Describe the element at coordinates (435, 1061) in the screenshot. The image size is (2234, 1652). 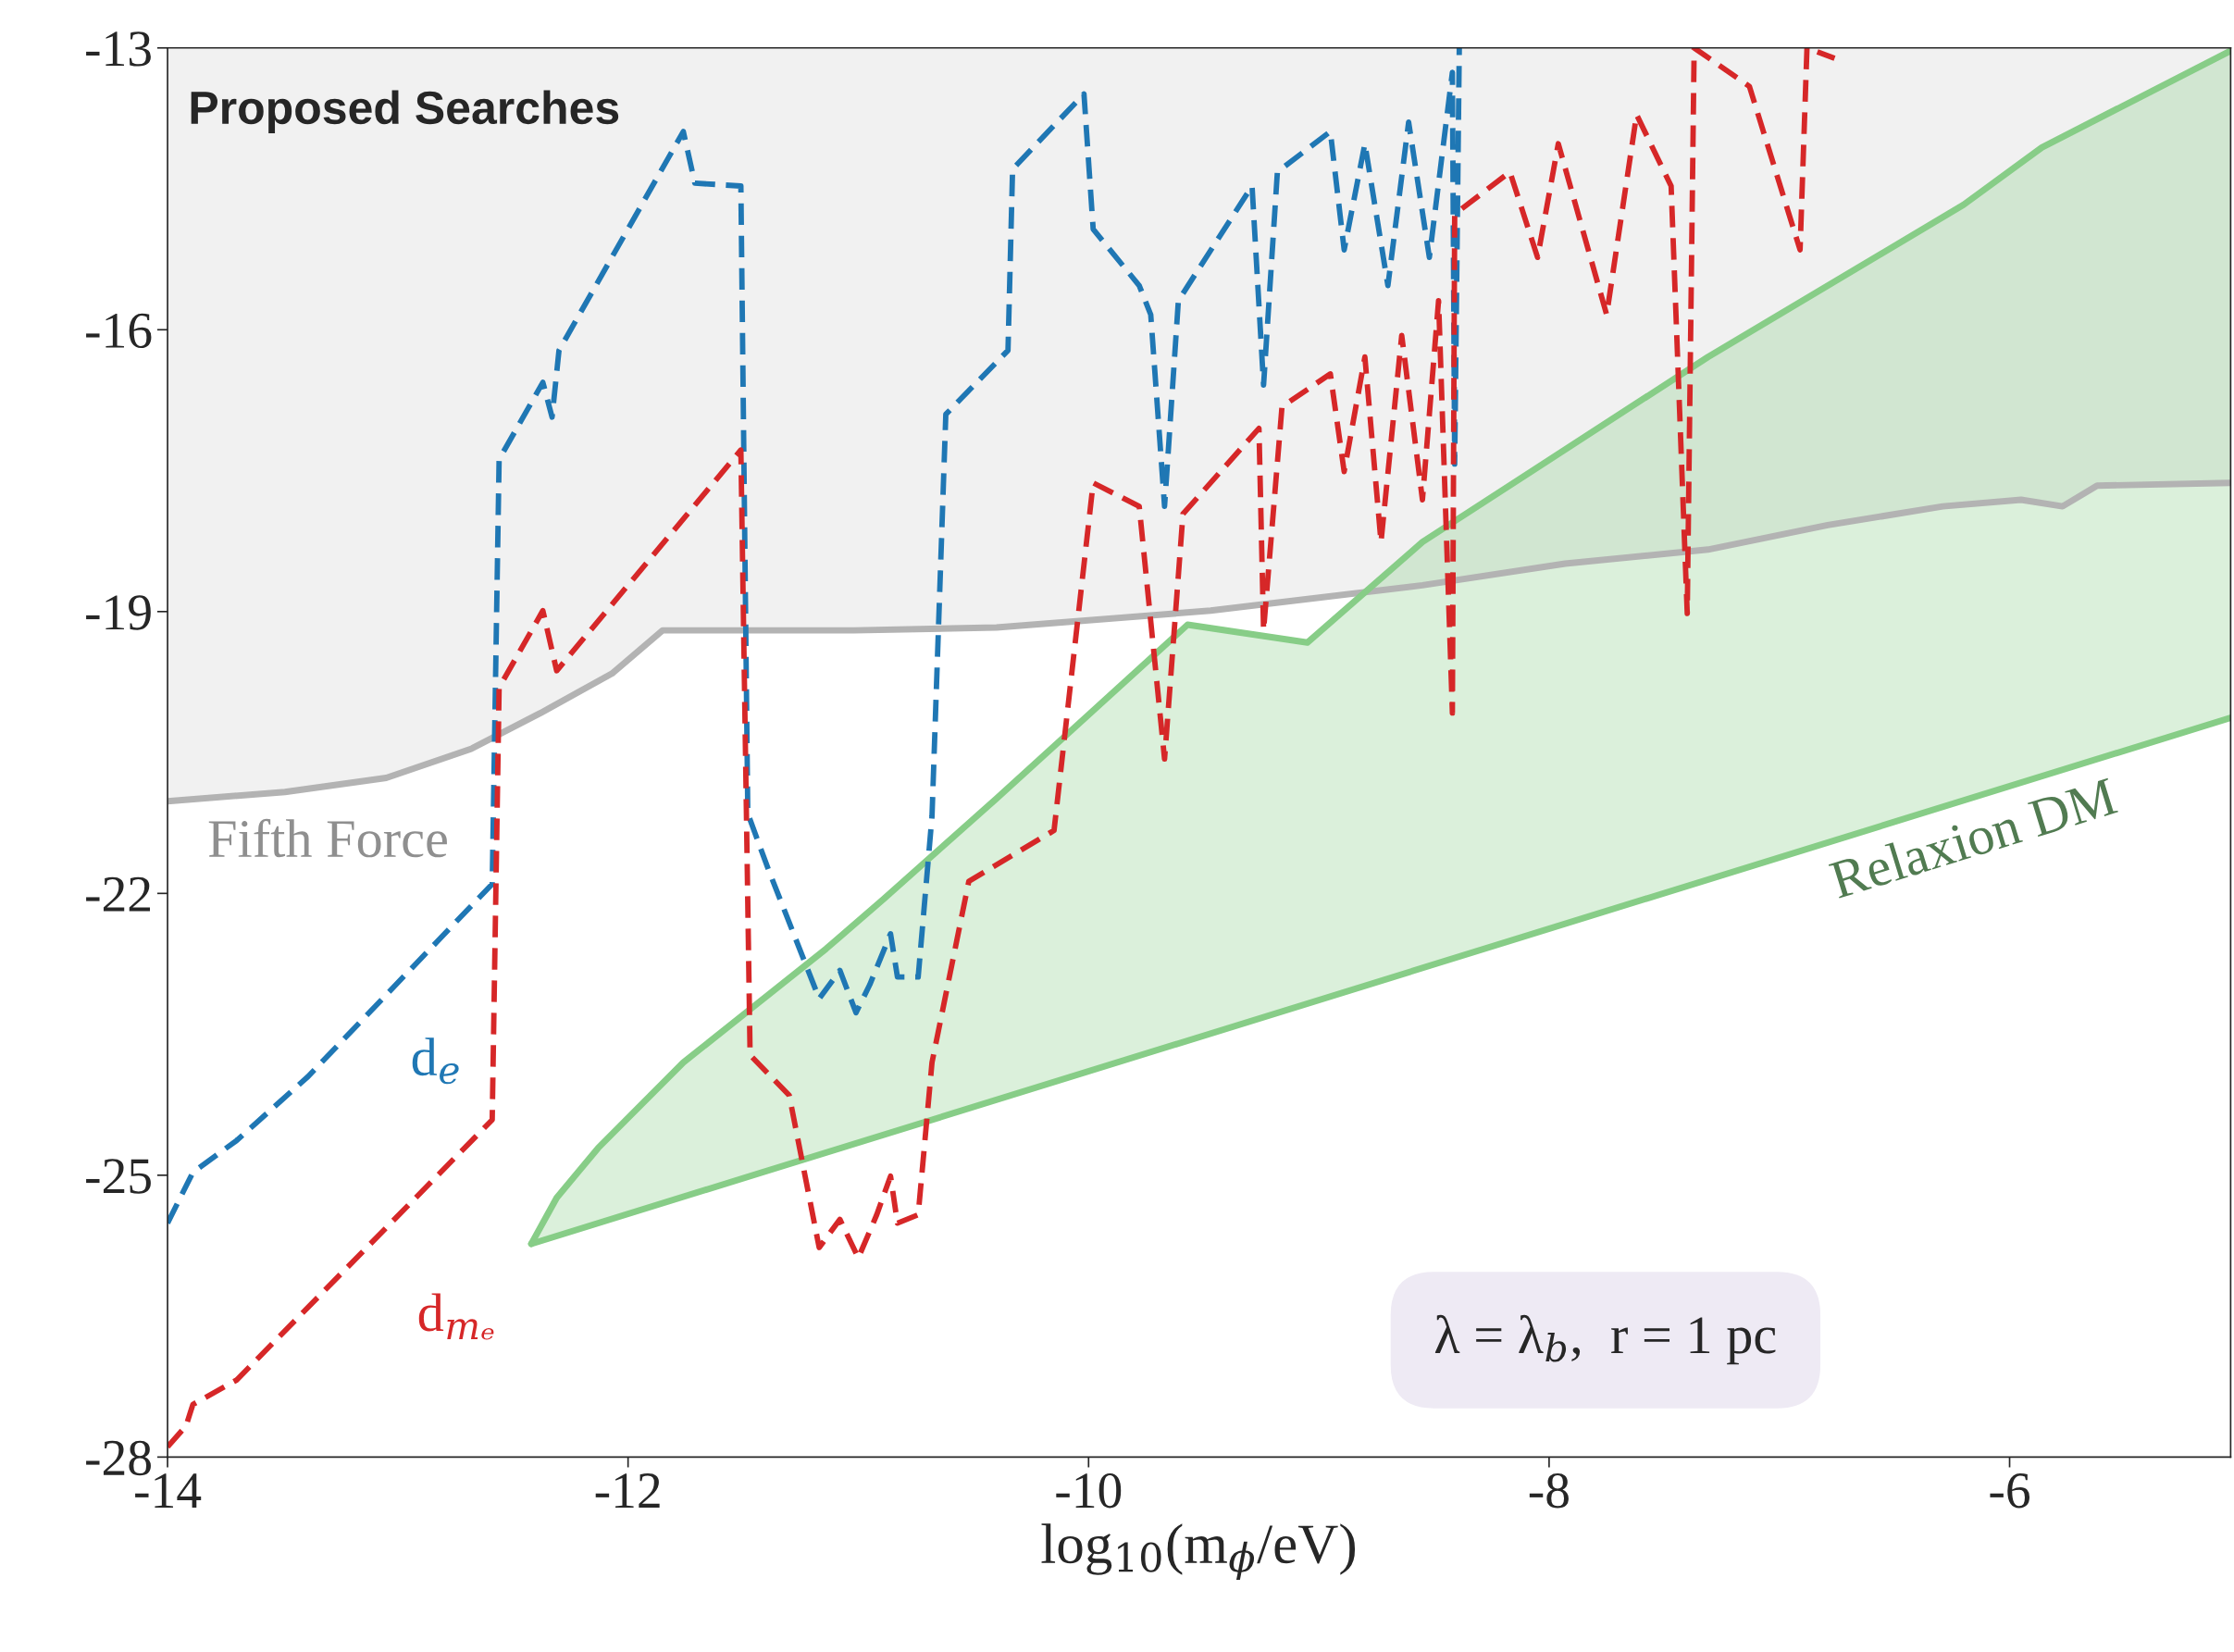
I see `series-label: d$_{e}$` at that location.